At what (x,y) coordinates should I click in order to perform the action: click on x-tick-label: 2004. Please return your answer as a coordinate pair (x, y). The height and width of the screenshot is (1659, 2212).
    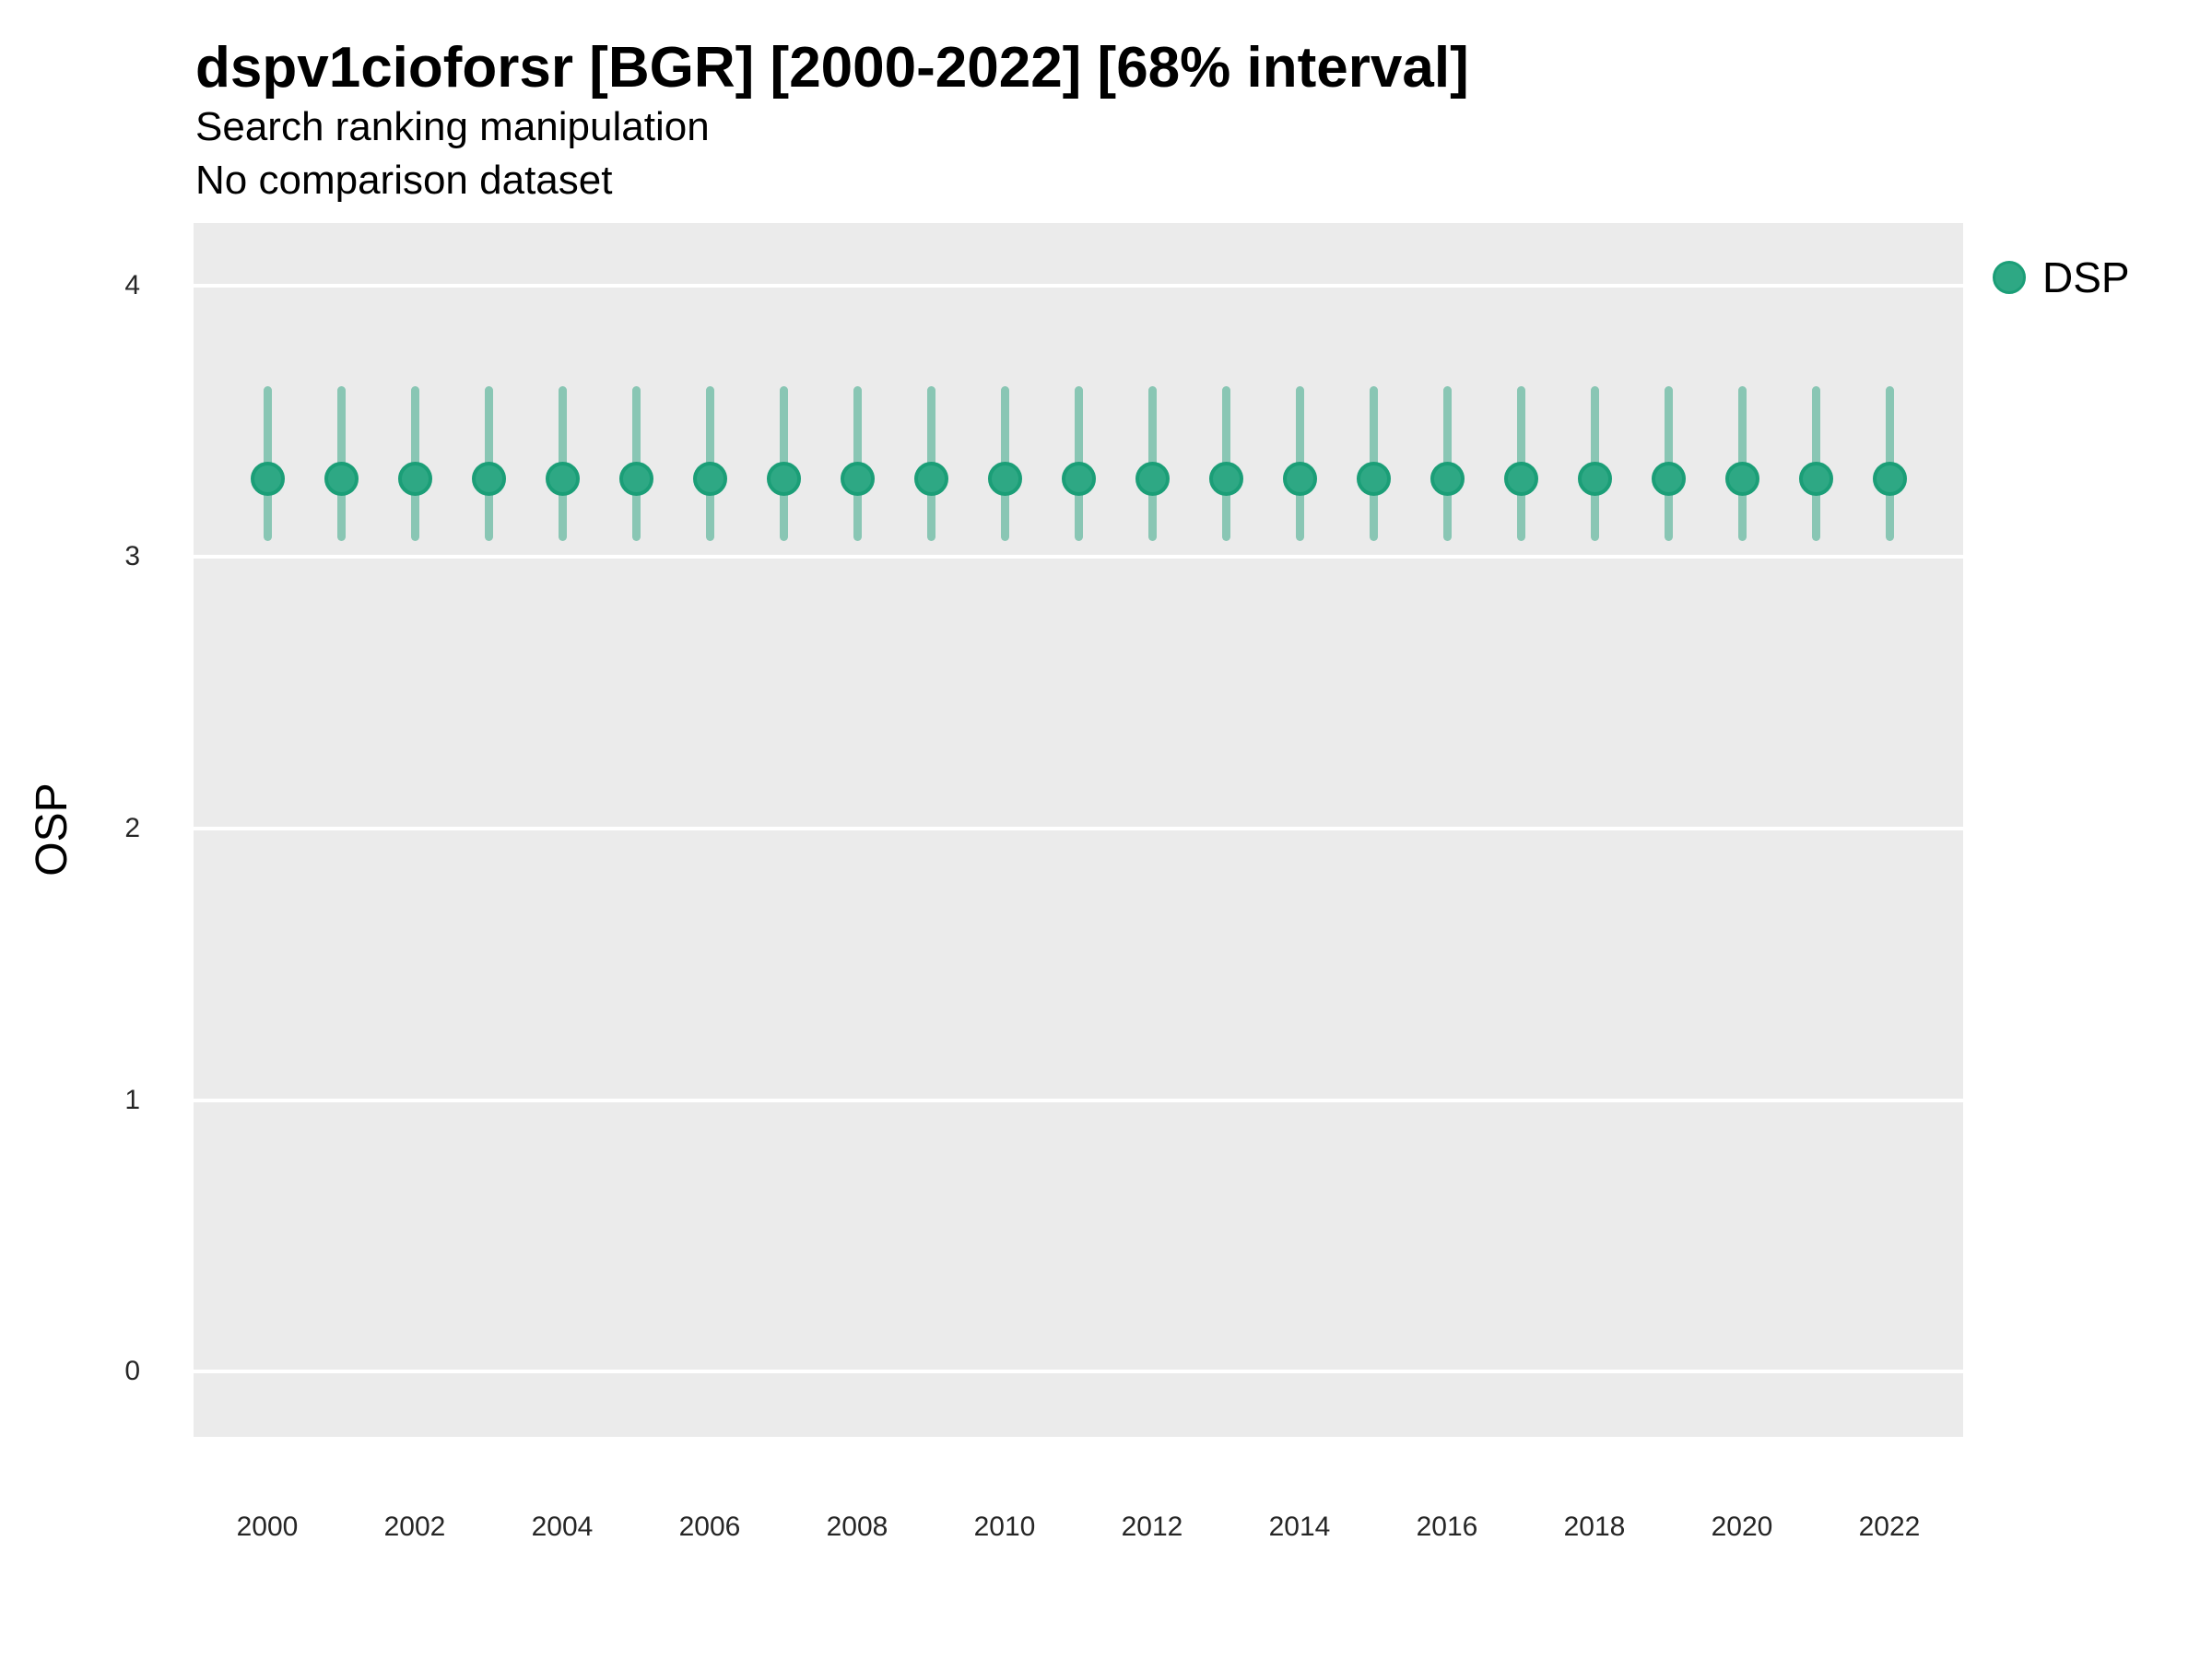
    Looking at the image, I should click on (562, 1527).